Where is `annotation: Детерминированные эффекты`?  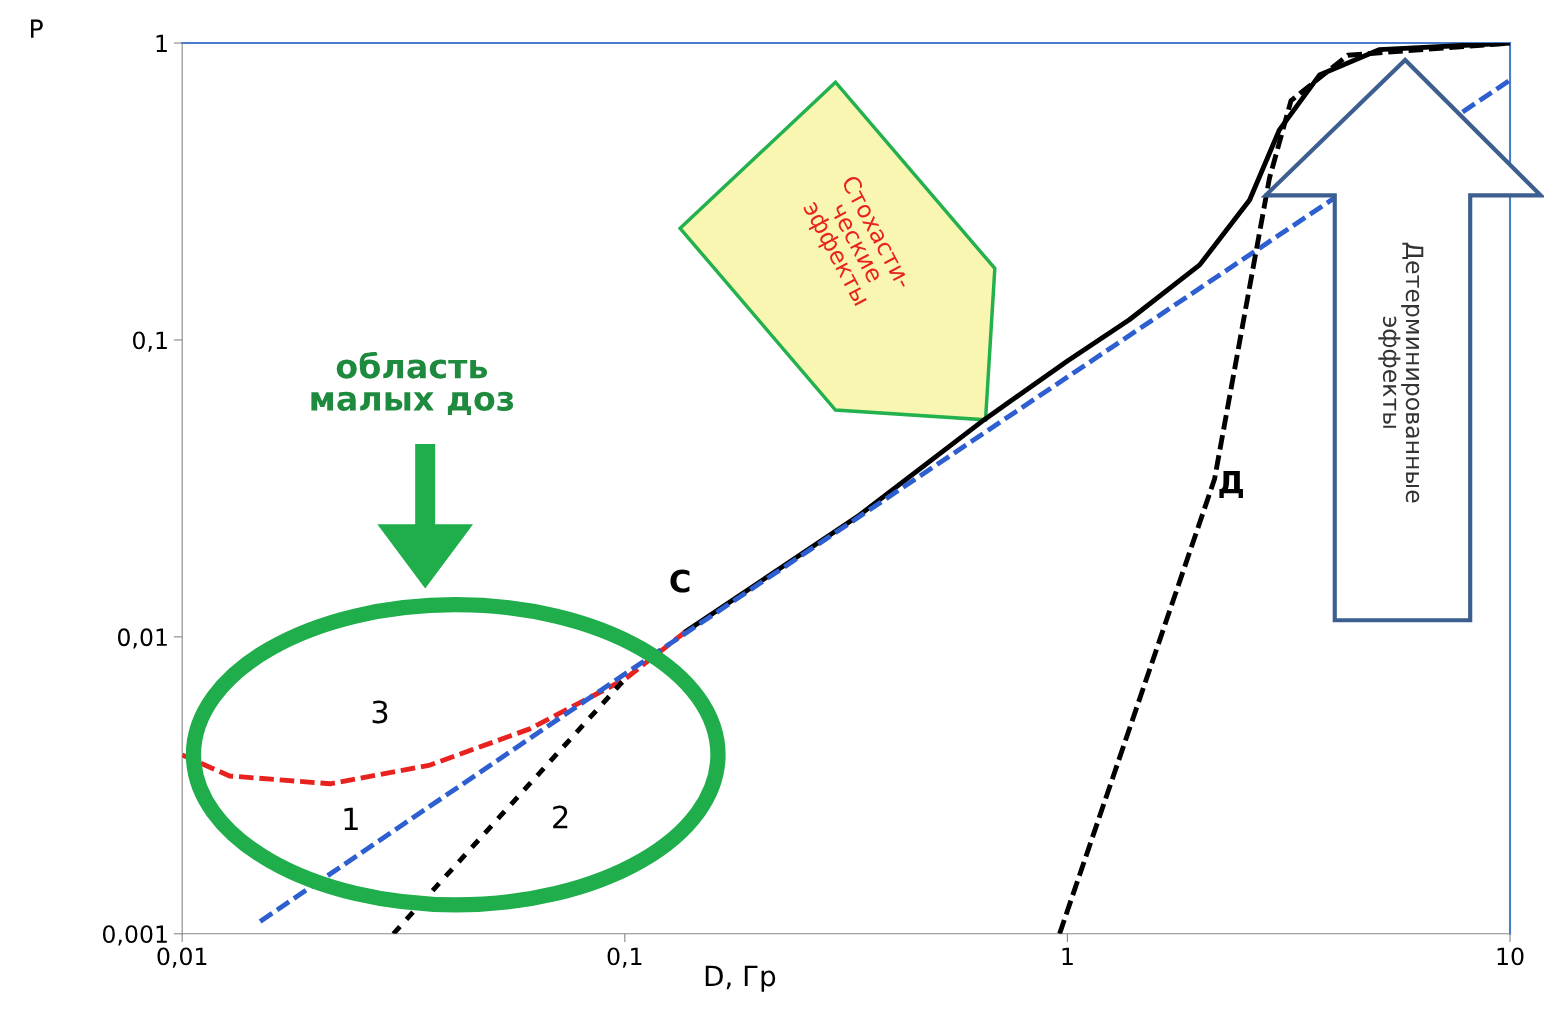
annotation: Детерминированные эффекты is located at coordinates (1401, 372).